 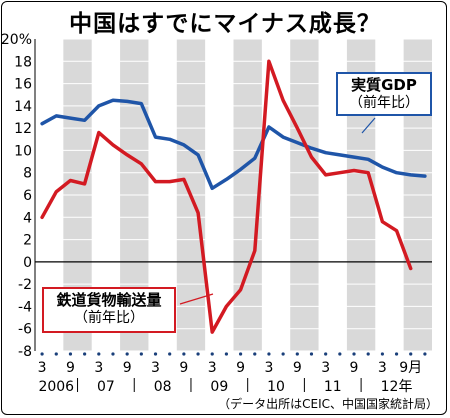 I want to click on y-tick-label: -4, so click(x=25, y=307).